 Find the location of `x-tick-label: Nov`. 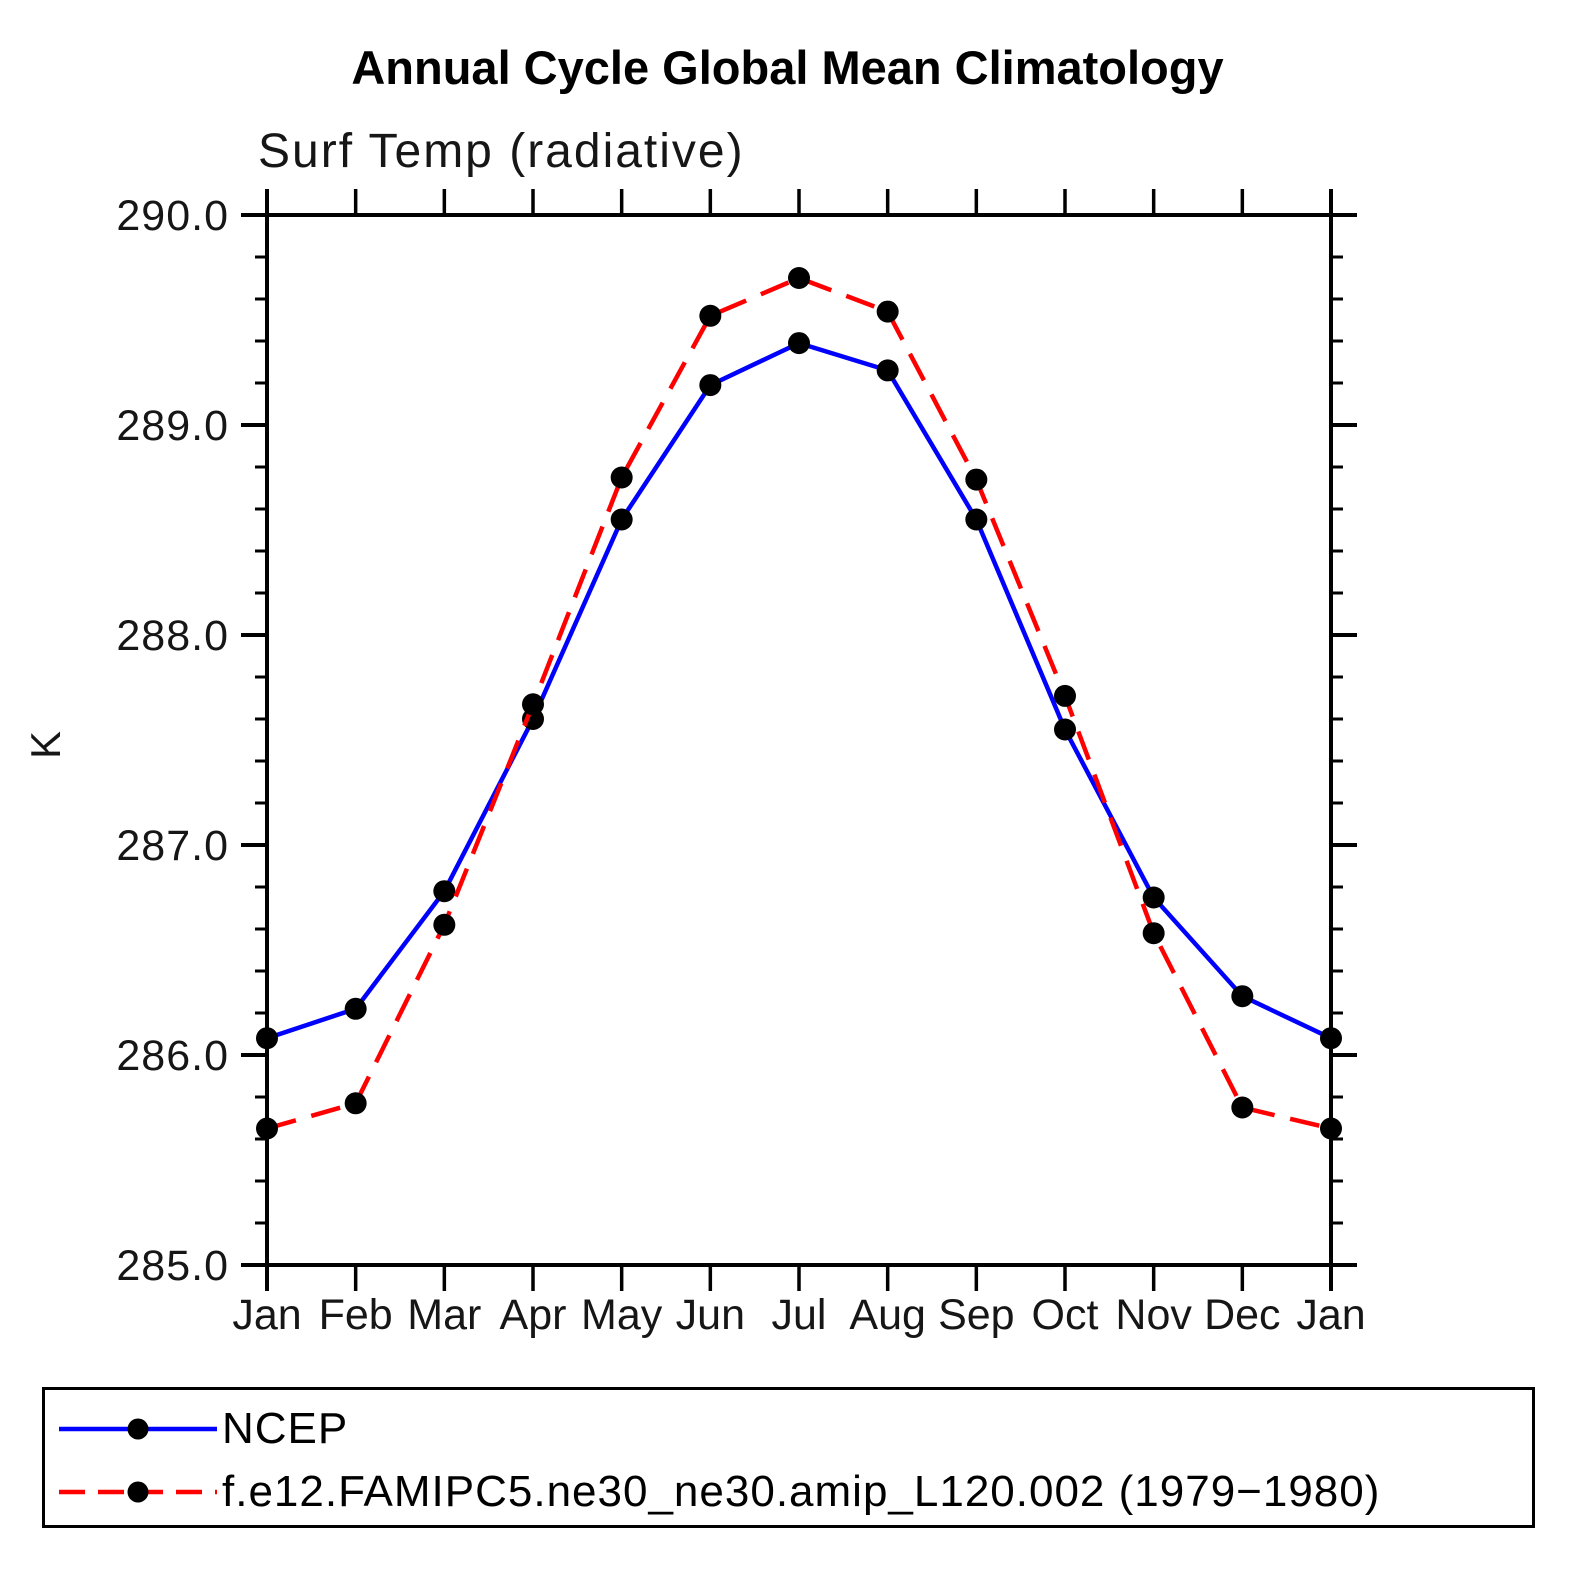

x-tick-label: Nov is located at coordinates (1153, 1315).